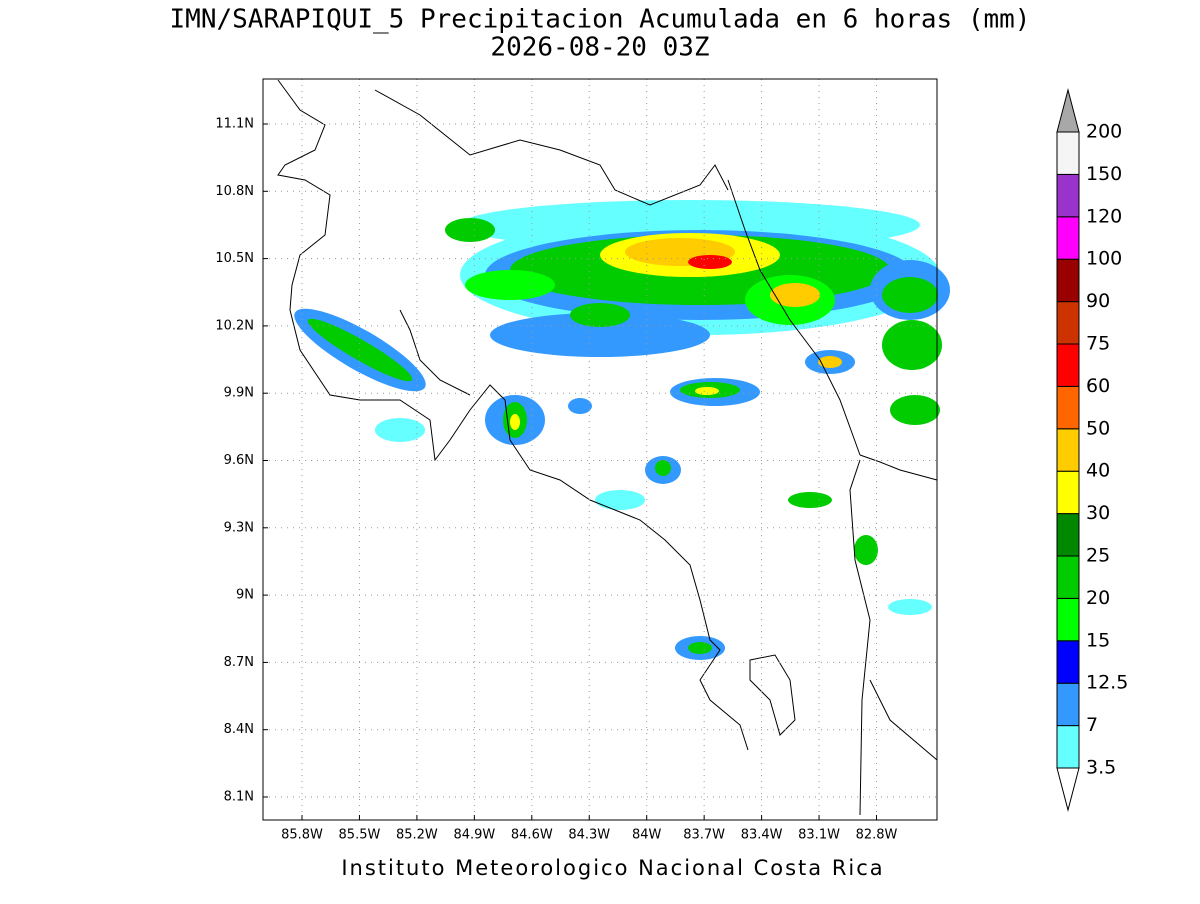 This screenshot has height=904, width=1200. Describe the element at coordinates (234, 258) in the screenshot. I see `lat-label: 10.5N` at that location.